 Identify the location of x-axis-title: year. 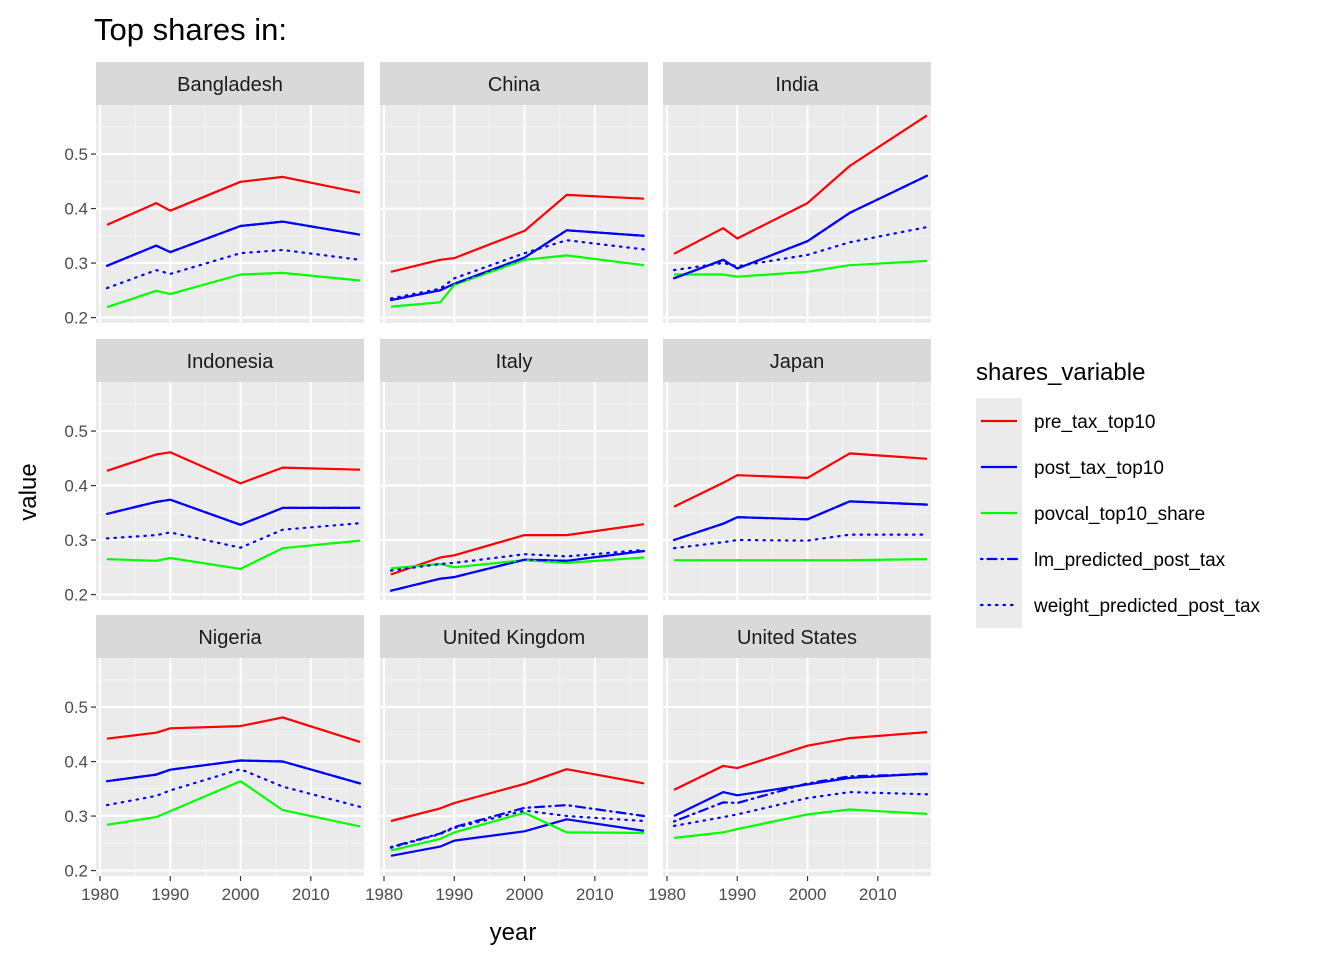
(513, 932).